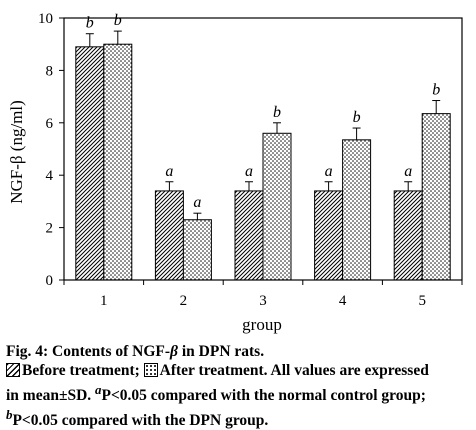  Describe the element at coordinates (88, 351) in the screenshot. I see `caption-fig-label: Fig. 4: Contents of NGF-` at that location.